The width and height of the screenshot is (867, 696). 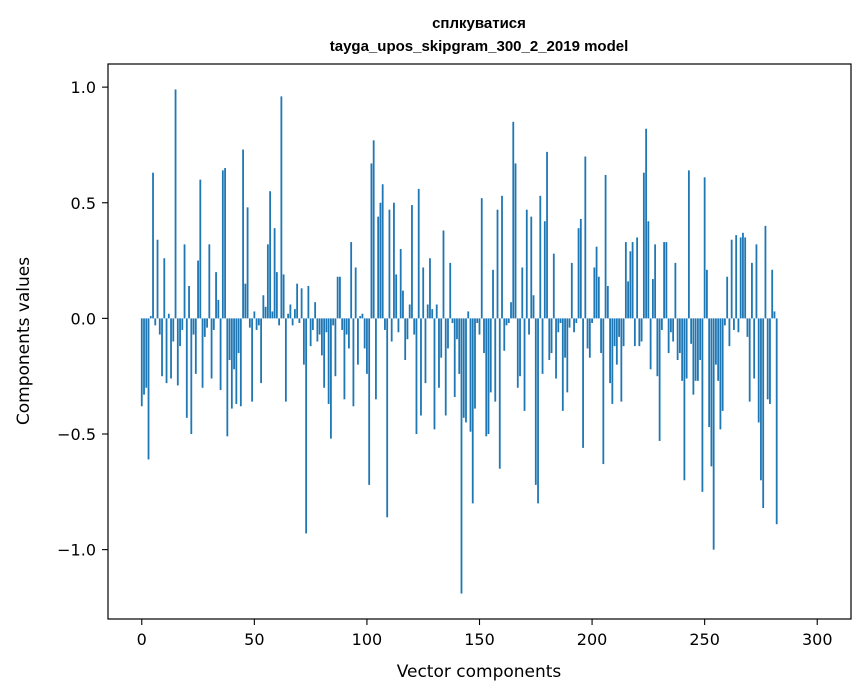 I want to click on y-axis-label: Components values, so click(x=24, y=341).